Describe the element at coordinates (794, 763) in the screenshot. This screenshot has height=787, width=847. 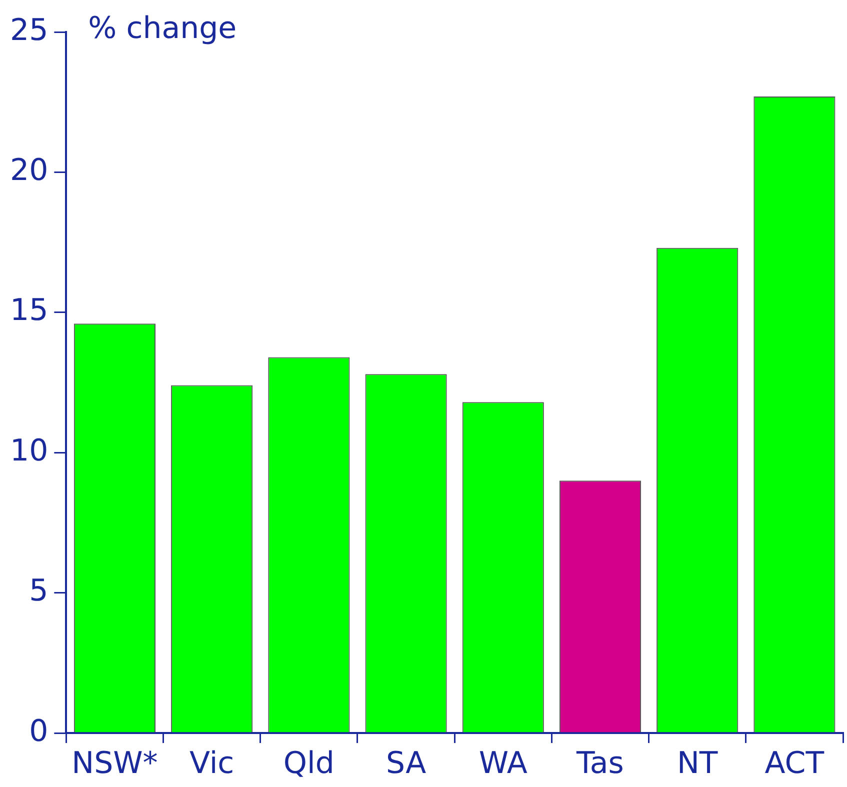
I see `x-tick-label: ACT` at that location.